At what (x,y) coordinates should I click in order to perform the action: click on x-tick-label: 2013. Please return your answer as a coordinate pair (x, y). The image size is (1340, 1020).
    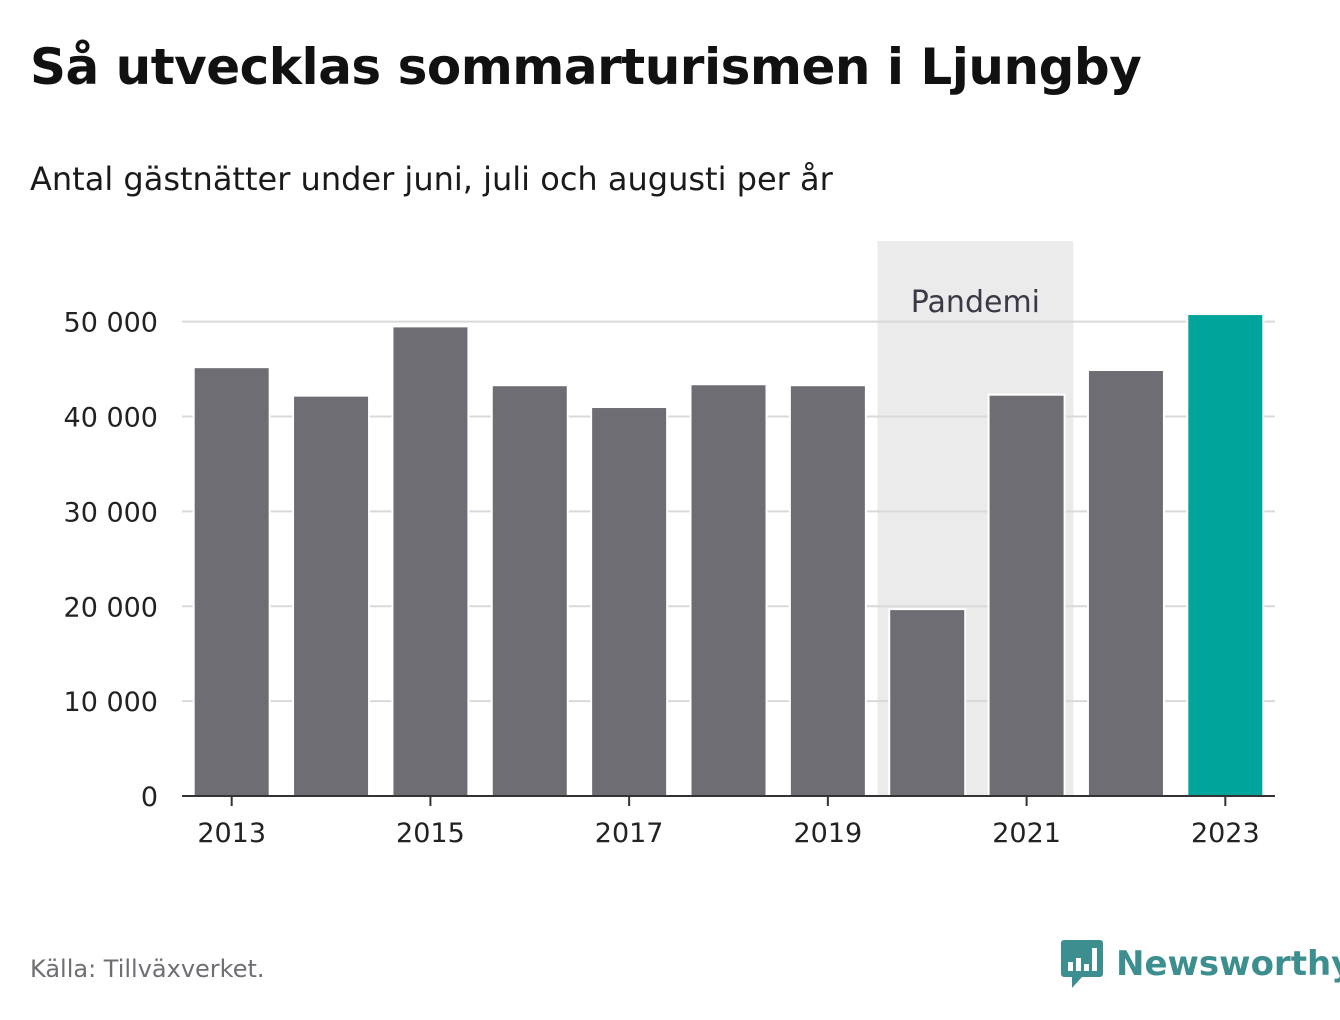
    Looking at the image, I should click on (231, 833).